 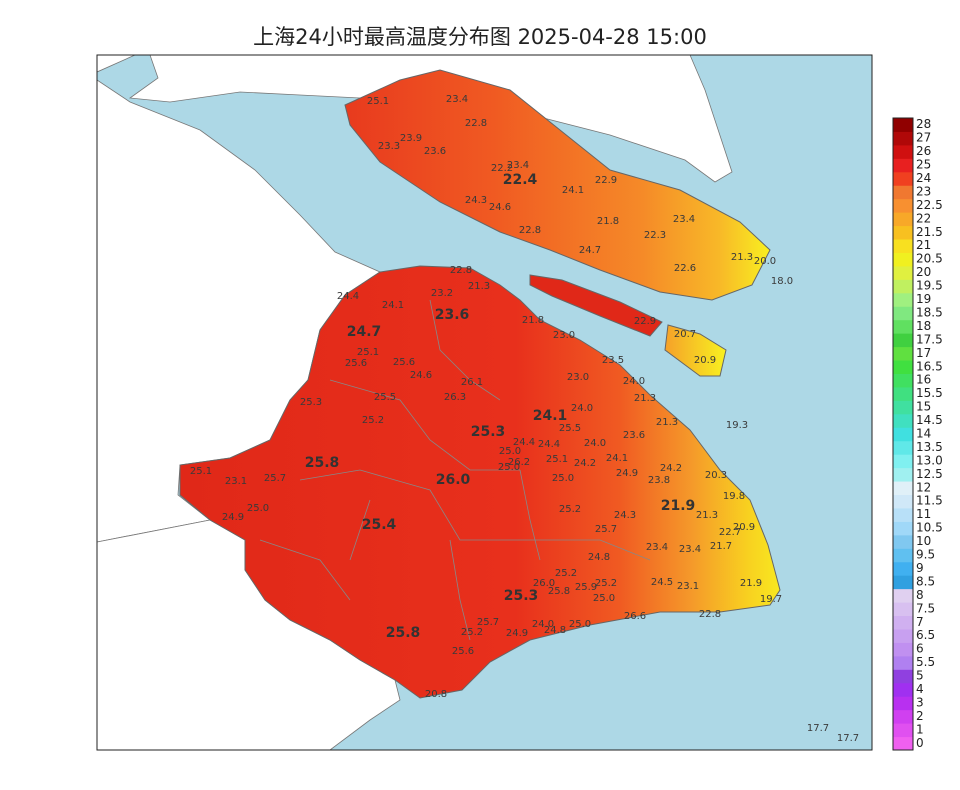 What do you see at coordinates (923, 245) in the screenshot?
I see `colorbar-label: 21` at bounding box center [923, 245].